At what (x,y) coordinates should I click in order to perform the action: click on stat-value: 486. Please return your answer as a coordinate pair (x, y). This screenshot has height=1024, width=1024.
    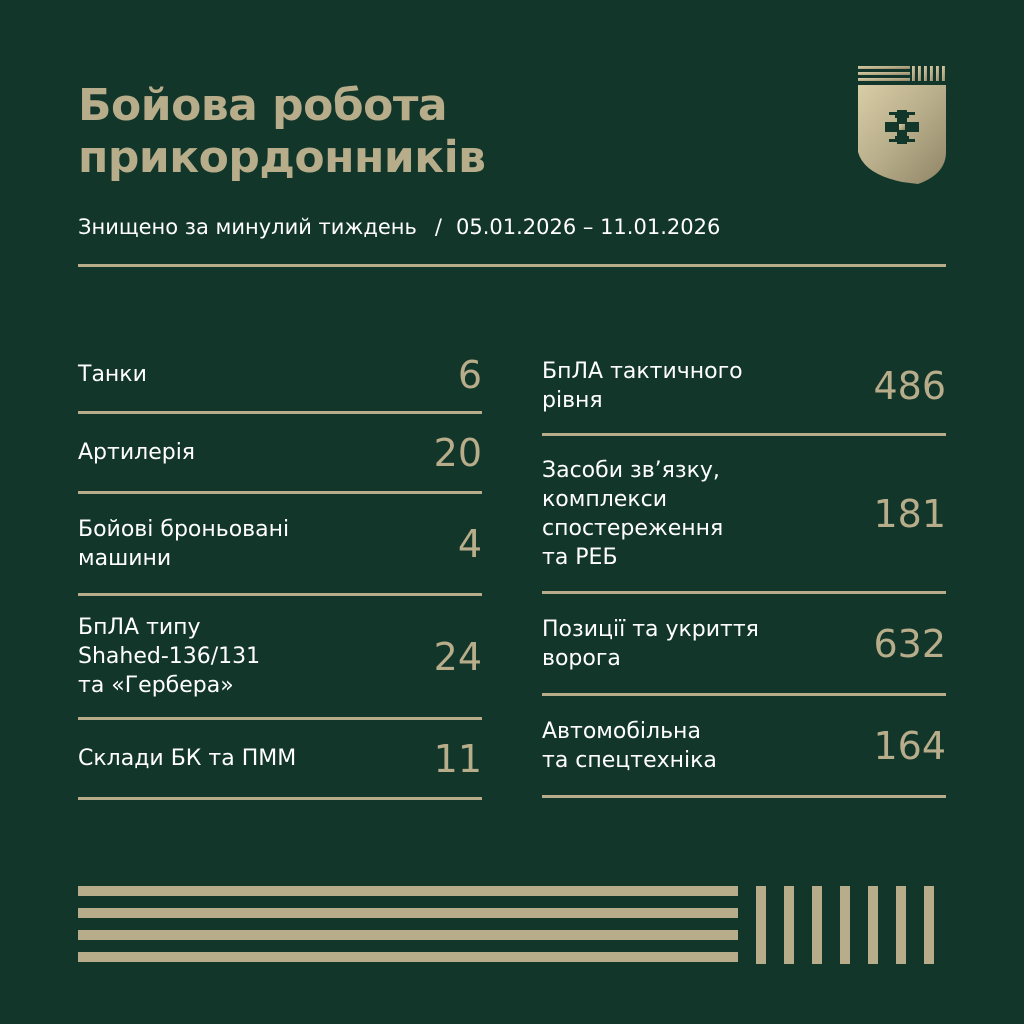
    Looking at the image, I should click on (909, 385).